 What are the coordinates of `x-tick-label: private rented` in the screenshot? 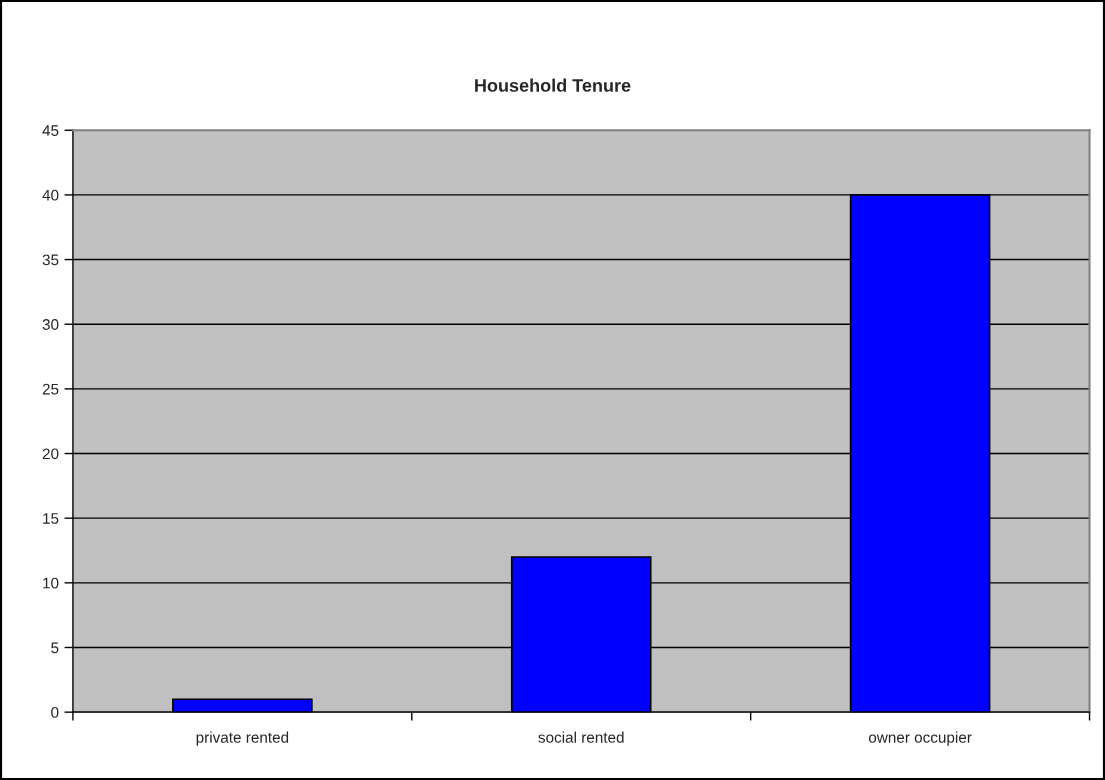 It's located at (242, 738).